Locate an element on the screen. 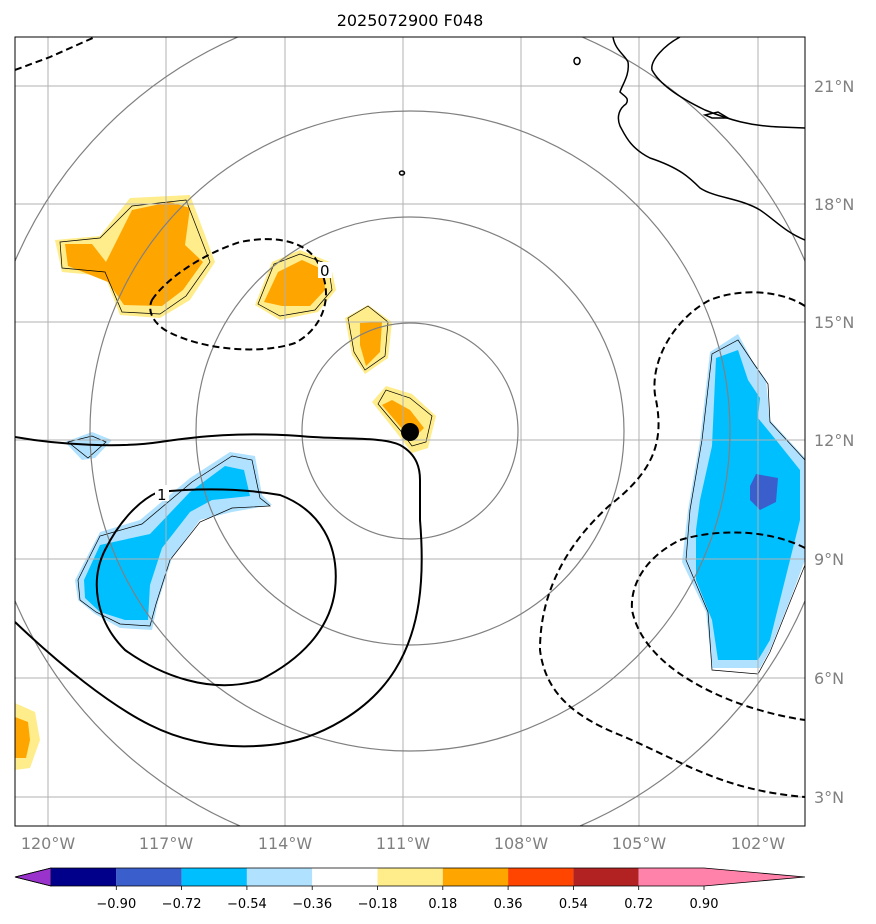  lat-label-6n: 6°N is located at coordinates (829, 678).